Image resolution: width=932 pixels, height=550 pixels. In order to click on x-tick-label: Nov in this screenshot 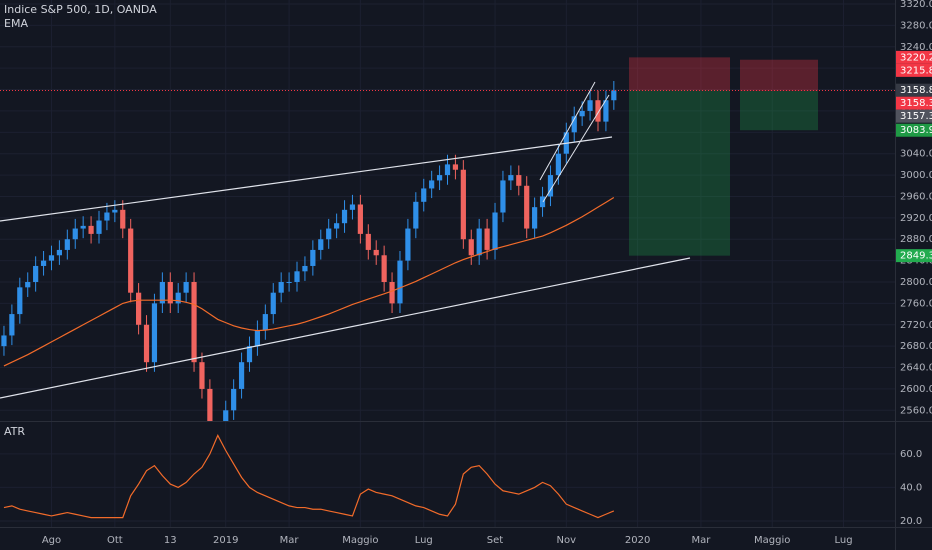, I will do `click(567, 540)`.